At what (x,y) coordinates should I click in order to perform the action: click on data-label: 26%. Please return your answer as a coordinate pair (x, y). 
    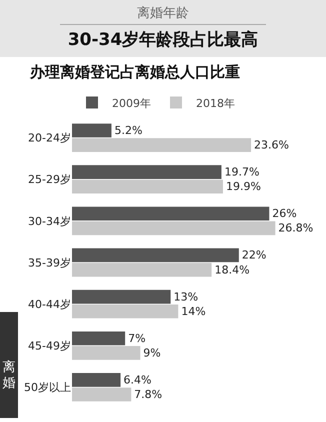
    Looking at the image, I should click on (284, 213).